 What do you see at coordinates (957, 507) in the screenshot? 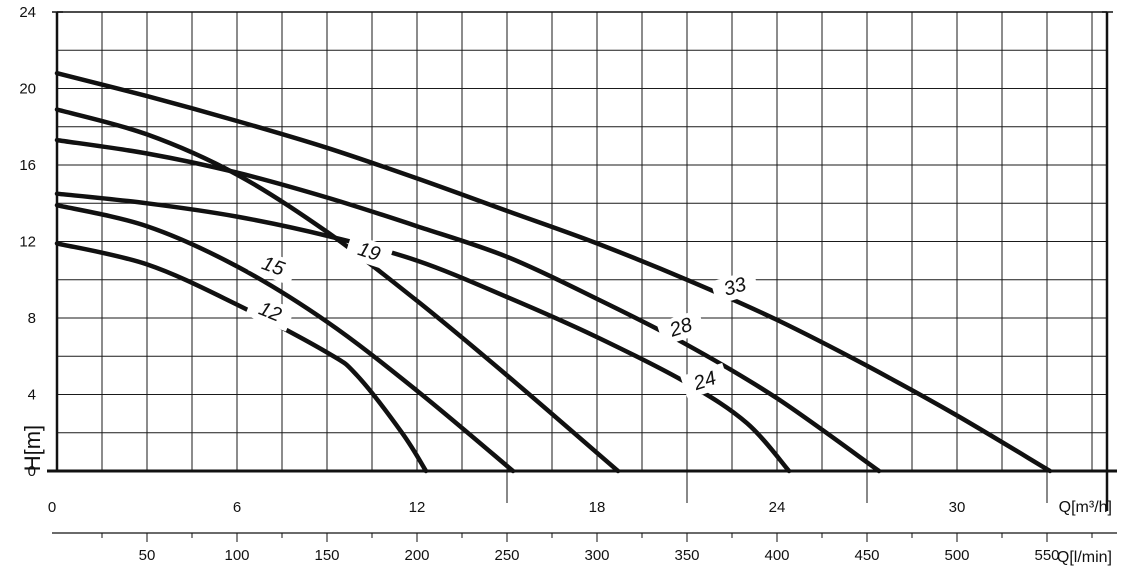
I see `x-tick-label-m3h: 30` at bounding box center [957, 507].